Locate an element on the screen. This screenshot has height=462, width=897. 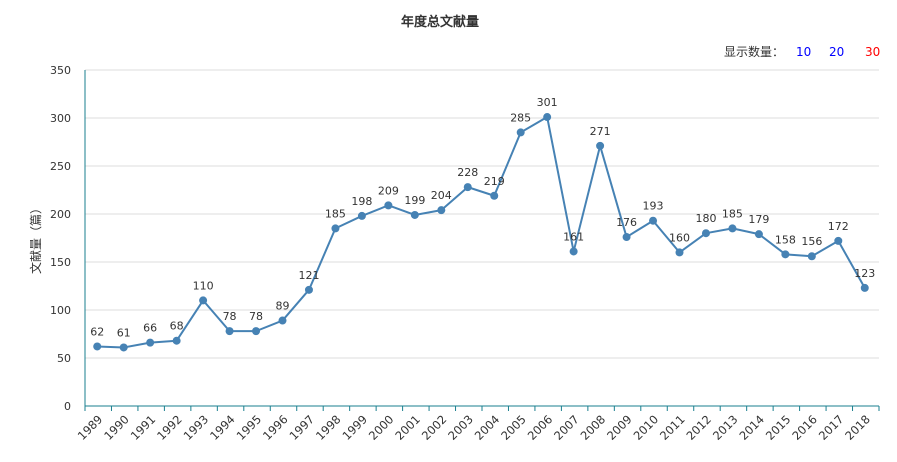
data-label: 219 is located at coordinates (494, 181).